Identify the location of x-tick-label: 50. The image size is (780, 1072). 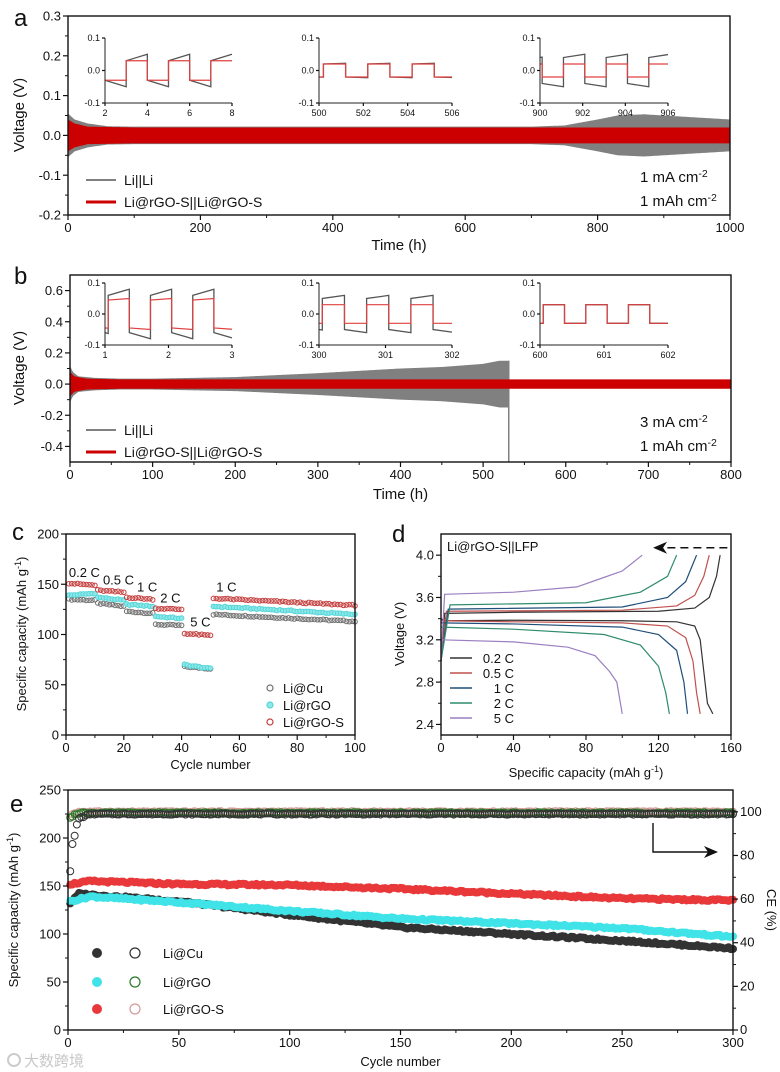
(179, 1042).